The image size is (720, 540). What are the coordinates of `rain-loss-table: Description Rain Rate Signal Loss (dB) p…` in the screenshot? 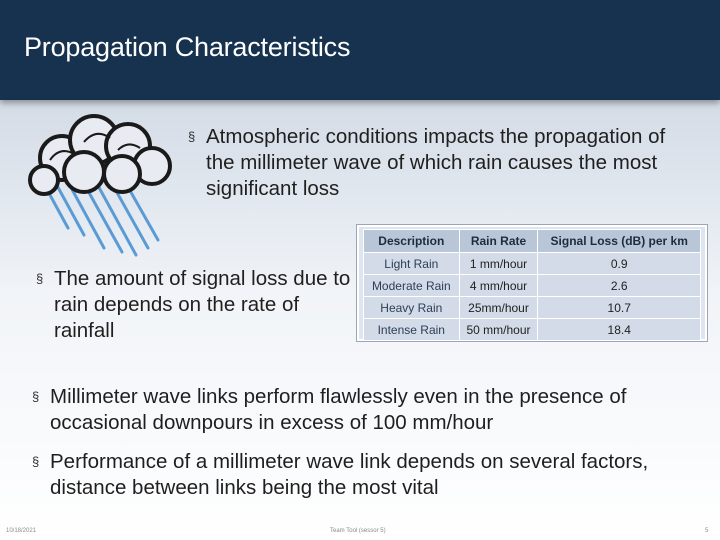 It's located at (532, 285).